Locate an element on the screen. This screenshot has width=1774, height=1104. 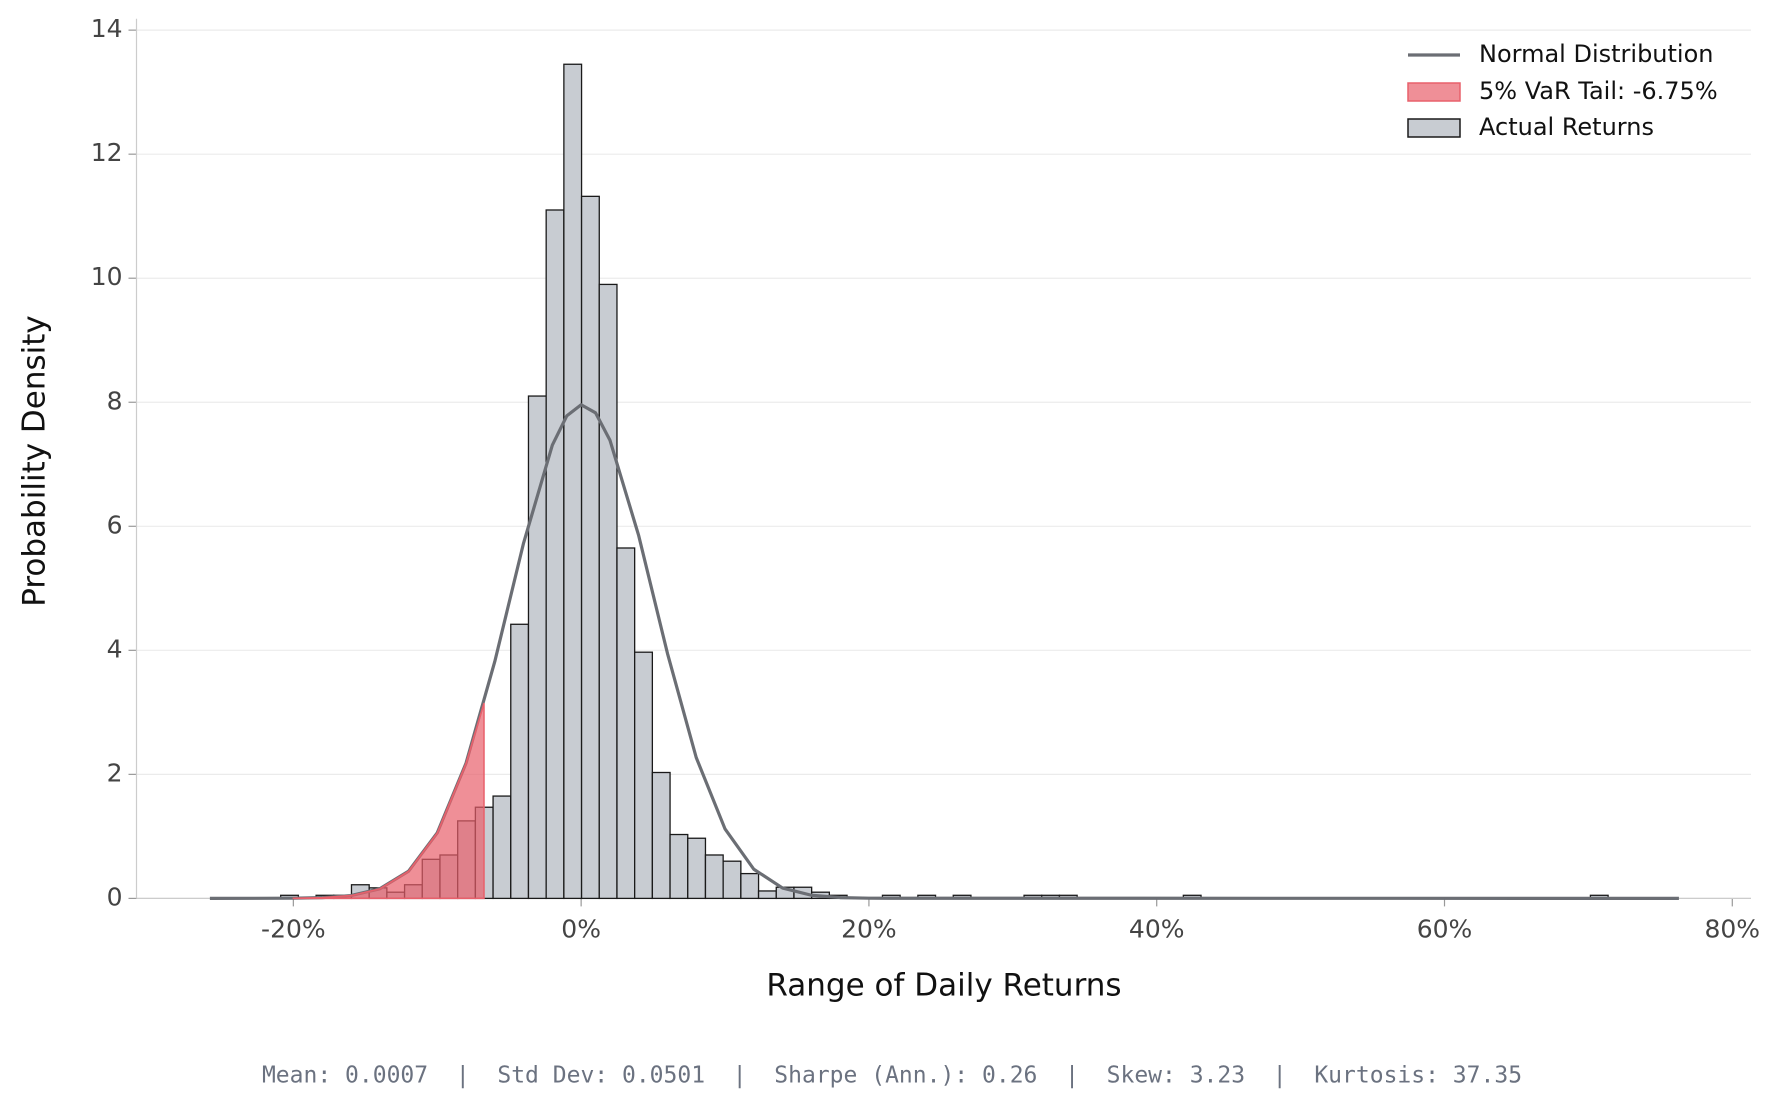
legend-label: Actual Returns is located at coordinates (1566, 127).